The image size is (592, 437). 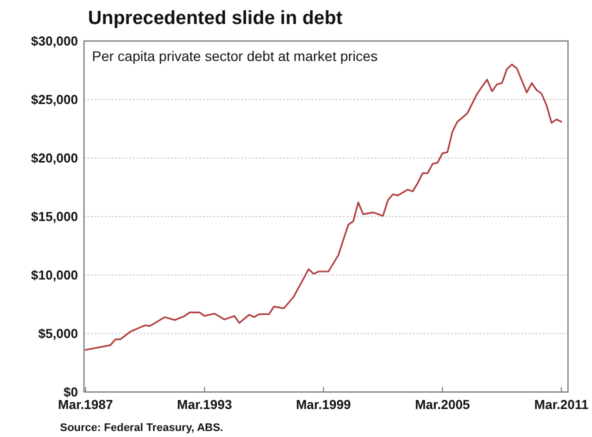 I want to click on y-tick-label: $0, so click(x=71, y=392).